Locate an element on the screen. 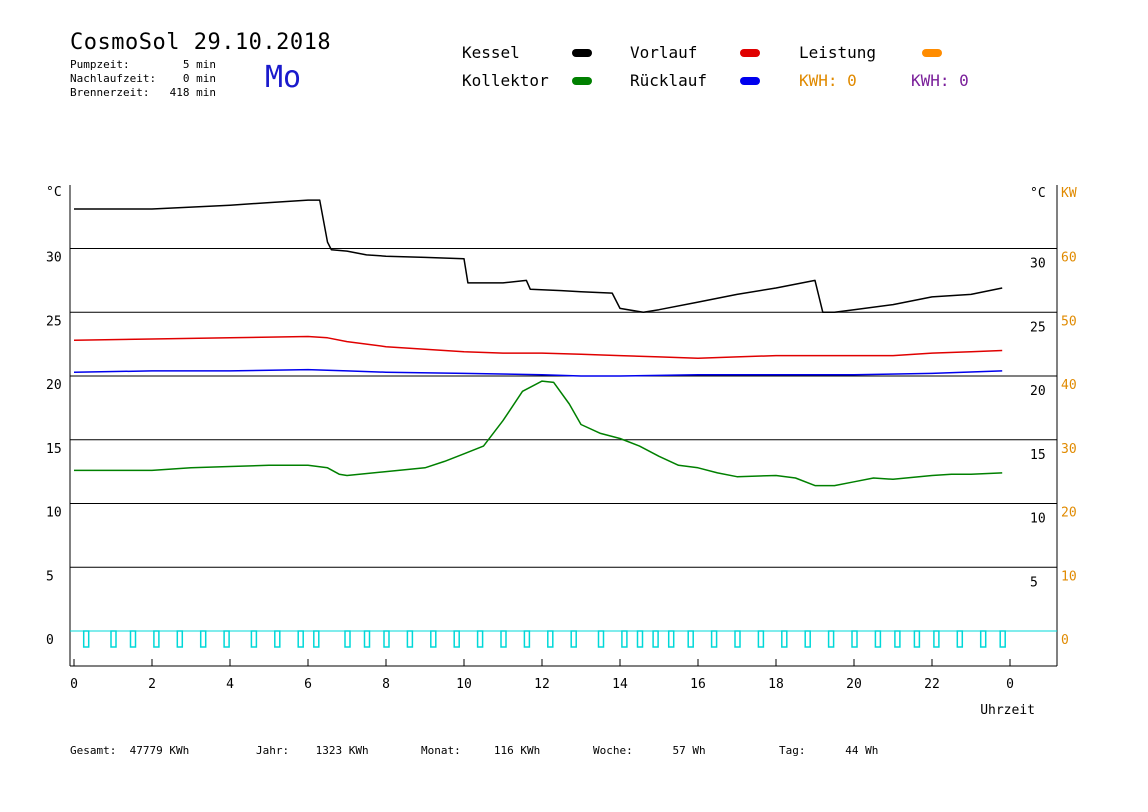 The height and width of the screenshot is (812, 1148). nachlaufzeit-label: Nachlaufzeit: is located at coordinates (113, 78).